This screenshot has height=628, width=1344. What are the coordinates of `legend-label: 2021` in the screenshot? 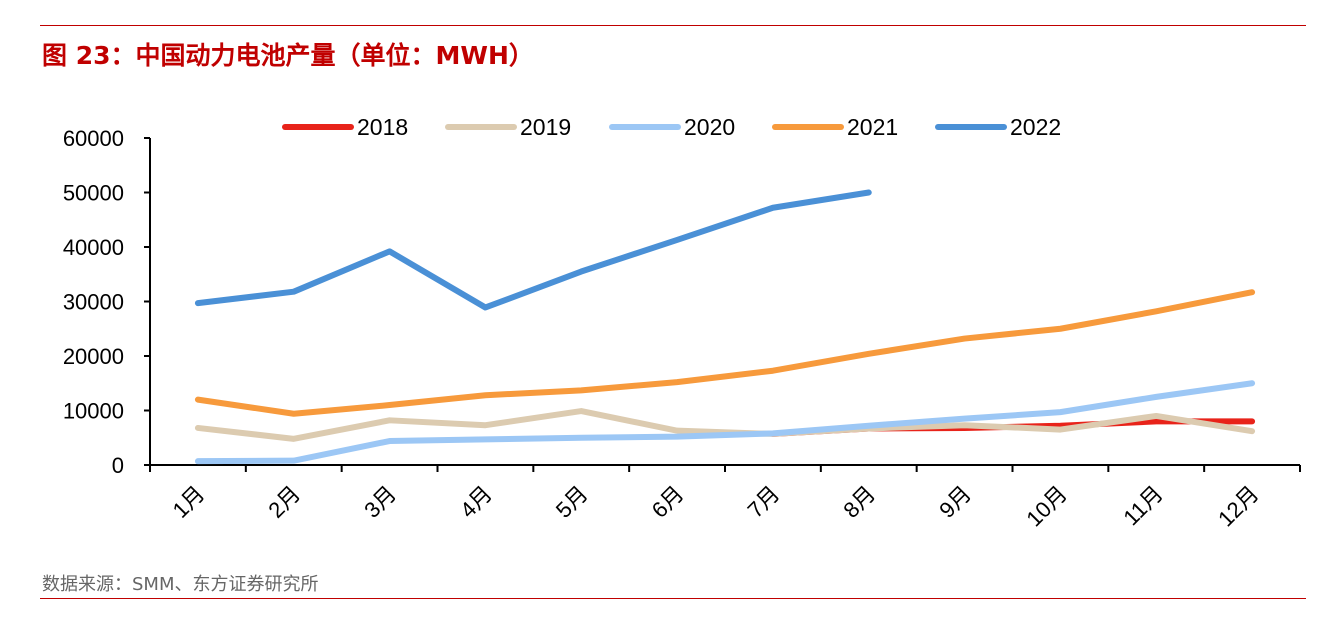 It's located at (872, 127).